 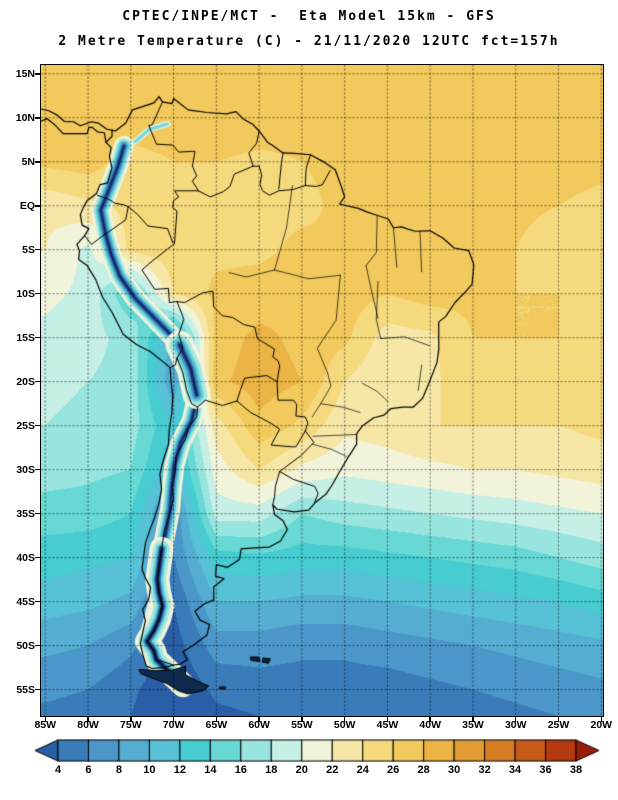 What do you see at coordinates (173, 725) in the screenshot?
I see `lon-tick-label: 70W` at bounding box center [173, 725].